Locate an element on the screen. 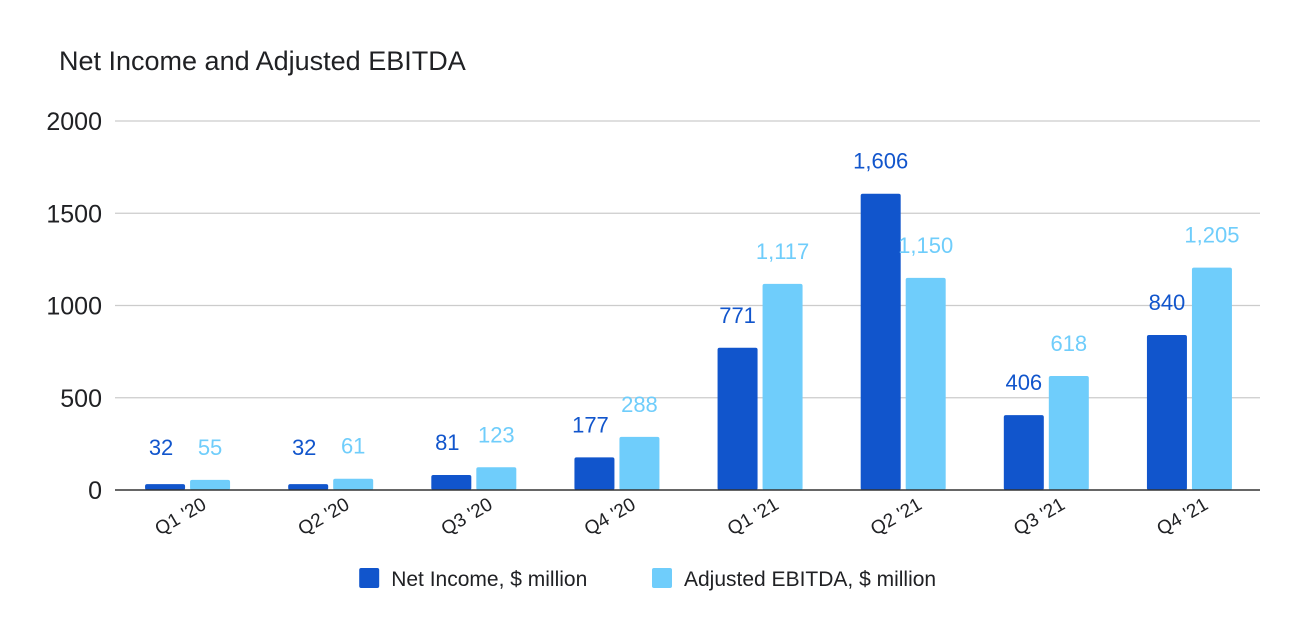  legend-label: Adjusted EBITDA, $ million is located at coordinates (810, 579).